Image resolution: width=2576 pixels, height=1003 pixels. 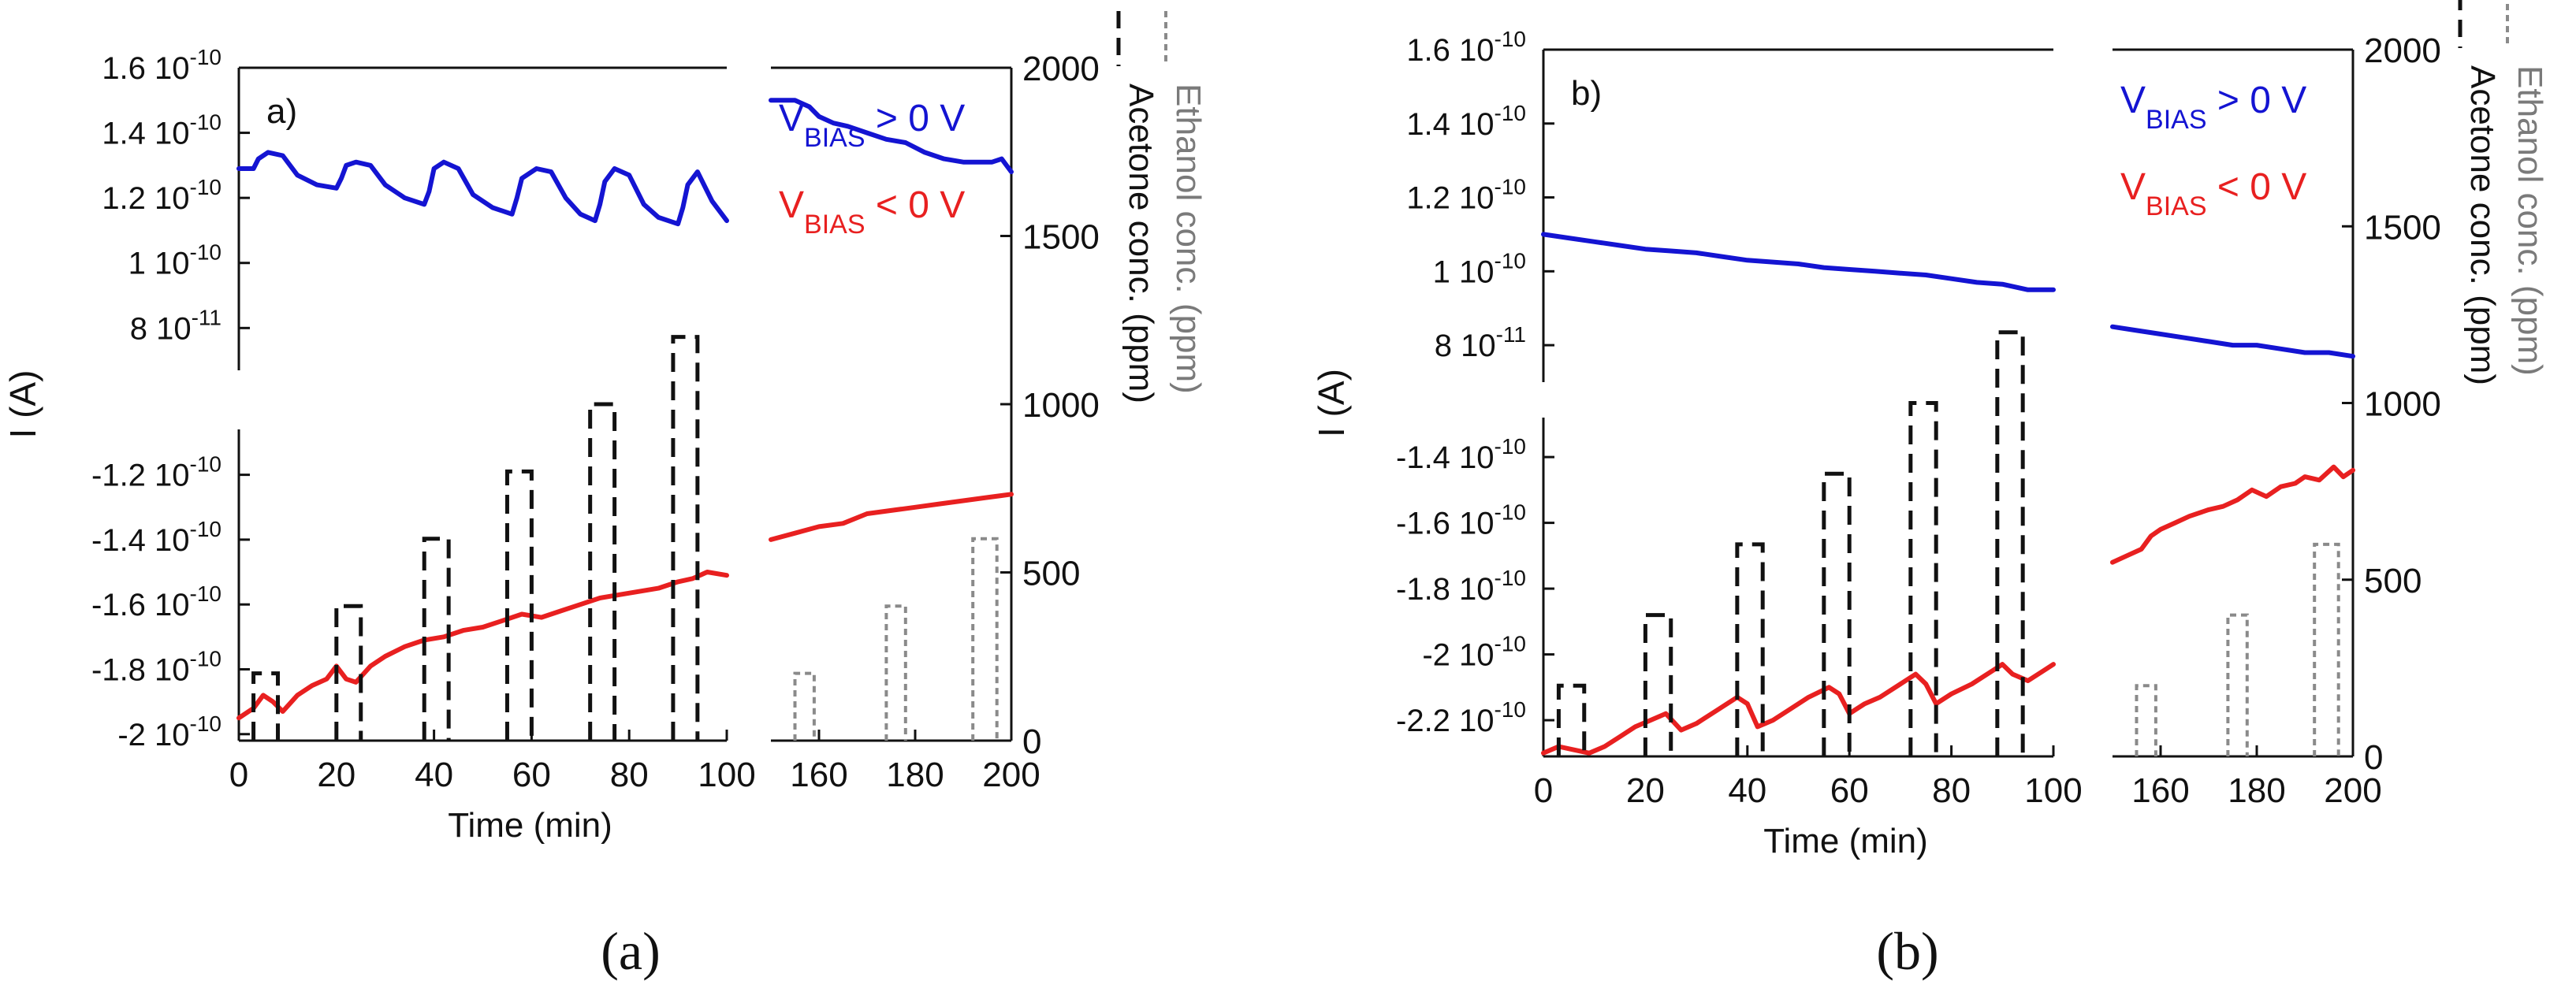 I want to click on conc-axis-title-ethanol: Ethanol conc. (ppm), so click(x=1188, y=239).